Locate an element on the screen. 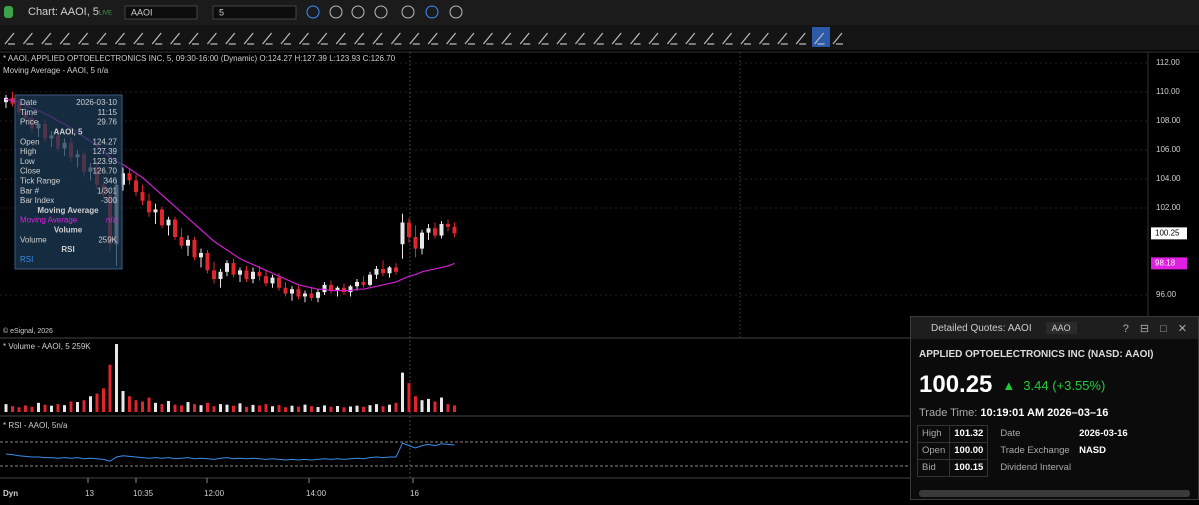 The image size is (1199, 505). tooltip-heading: Volume is located at coordinates (68, 230).